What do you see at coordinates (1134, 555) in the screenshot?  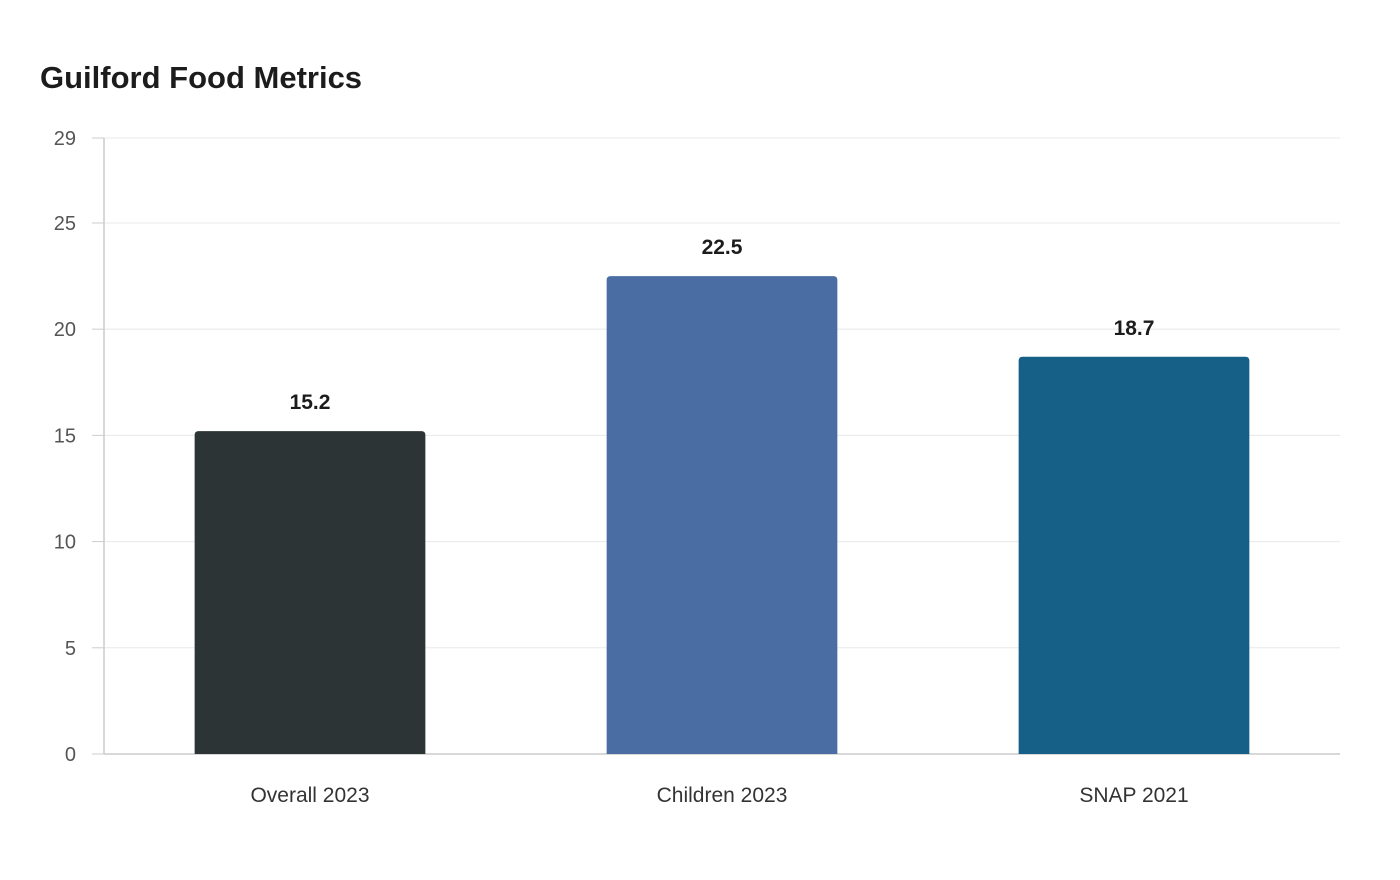 I see `bar-snap-2021` at bounding box center [1134, 555].